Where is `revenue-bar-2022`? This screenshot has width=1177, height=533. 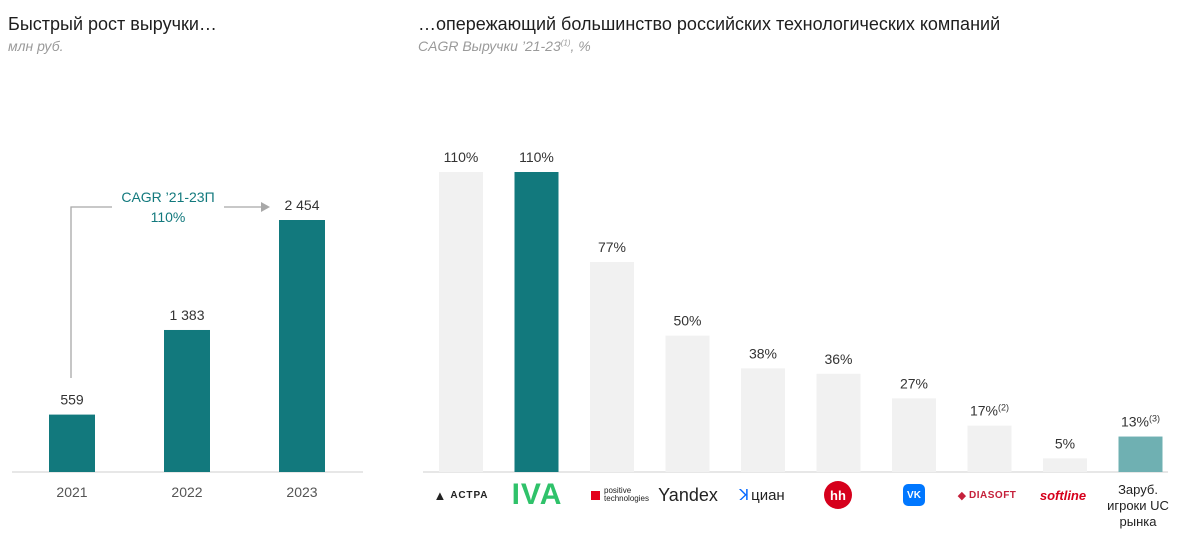
revenue-bar-2022 is located at coordinates (187, 400).